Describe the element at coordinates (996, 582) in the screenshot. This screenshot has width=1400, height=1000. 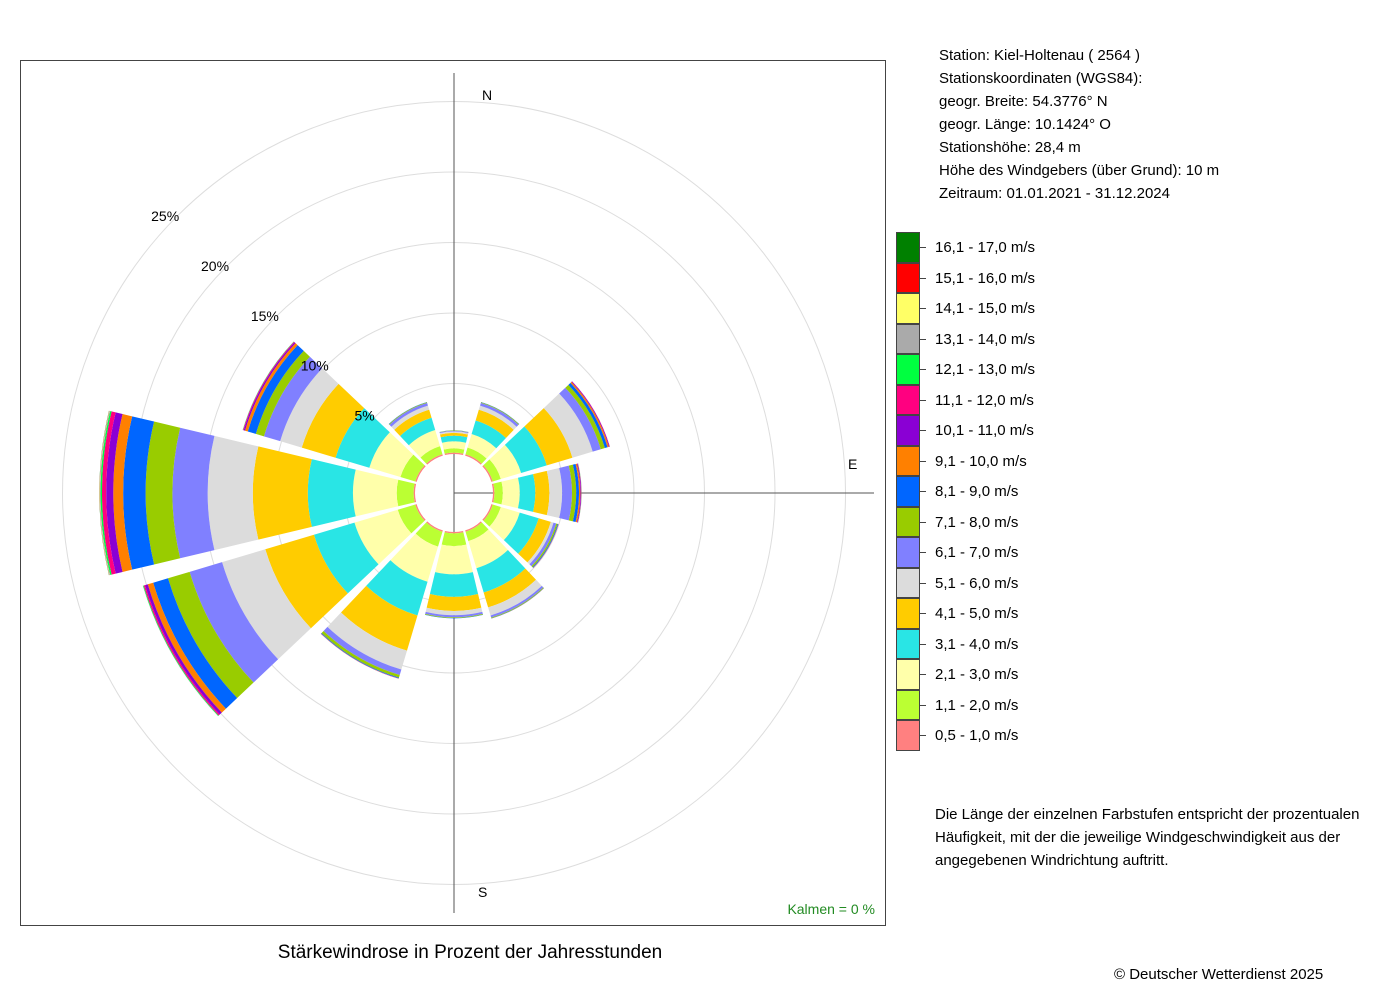
I see `legend-item: 5,1 - 6,0 m/s` at that location.